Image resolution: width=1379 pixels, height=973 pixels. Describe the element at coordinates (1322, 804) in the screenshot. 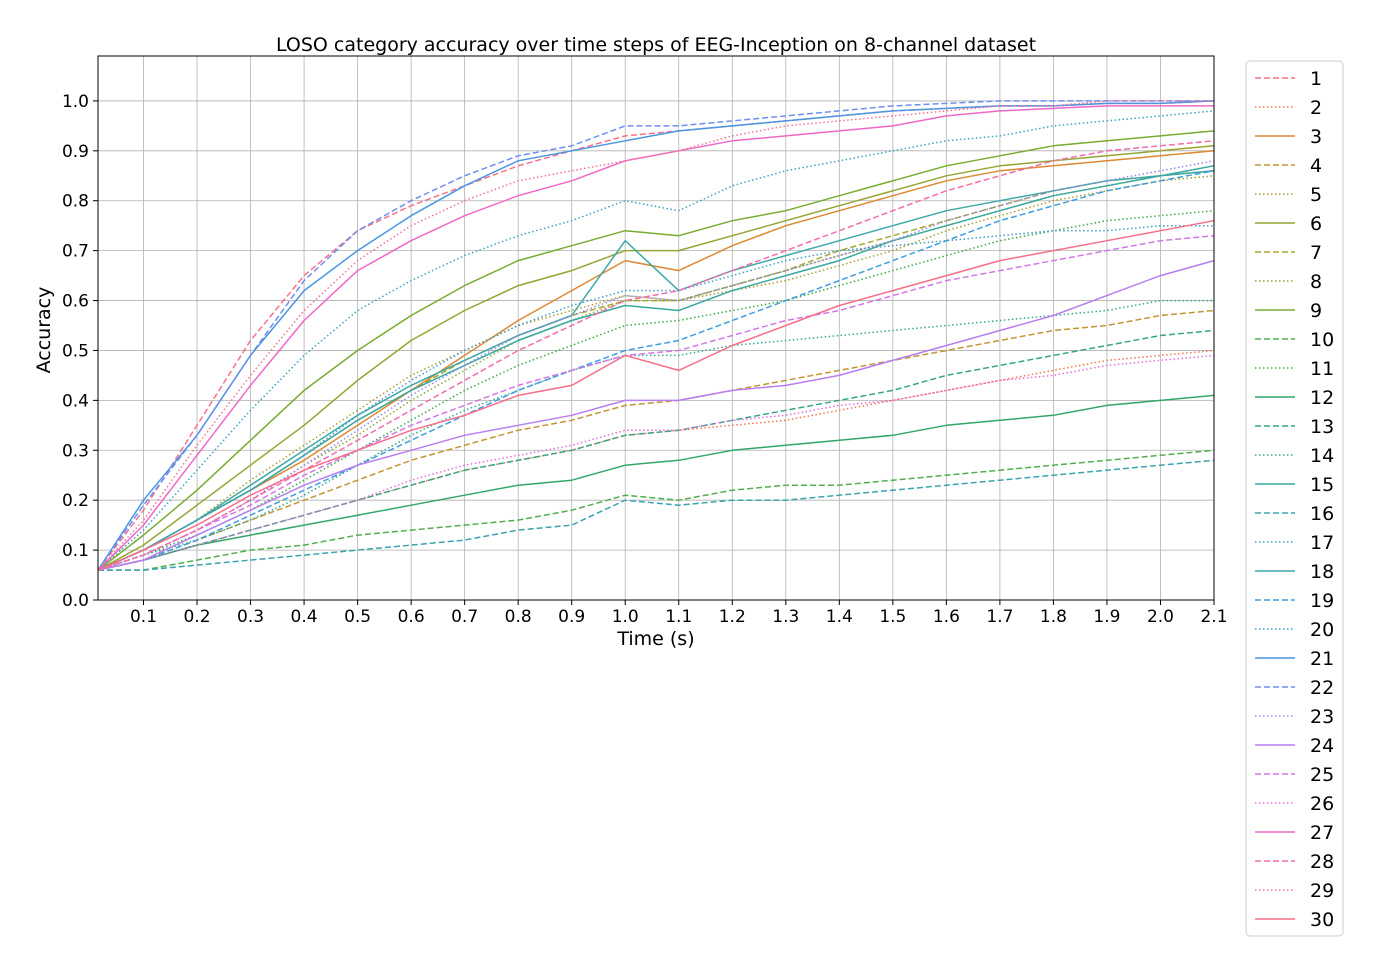

I see `legend-label-26: 26` at that location.